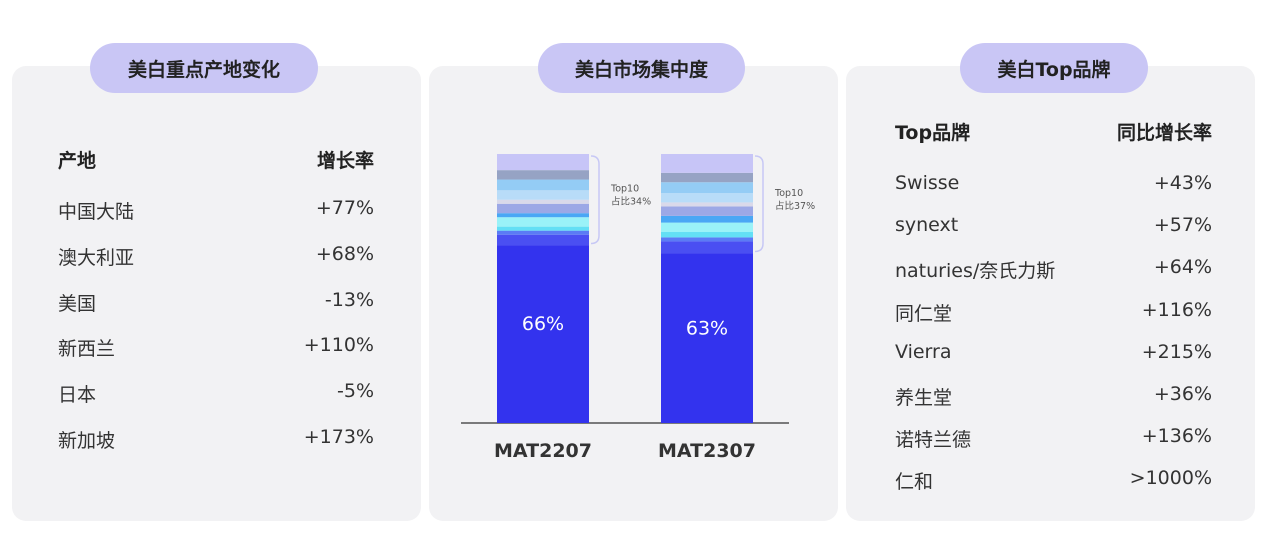 Image resolution: width=1271 pixels, height=542 pixels. Describe the element at coordinates (924, 313) in the screenshot. I see `brand-row-name: 同仁堂` at that location.